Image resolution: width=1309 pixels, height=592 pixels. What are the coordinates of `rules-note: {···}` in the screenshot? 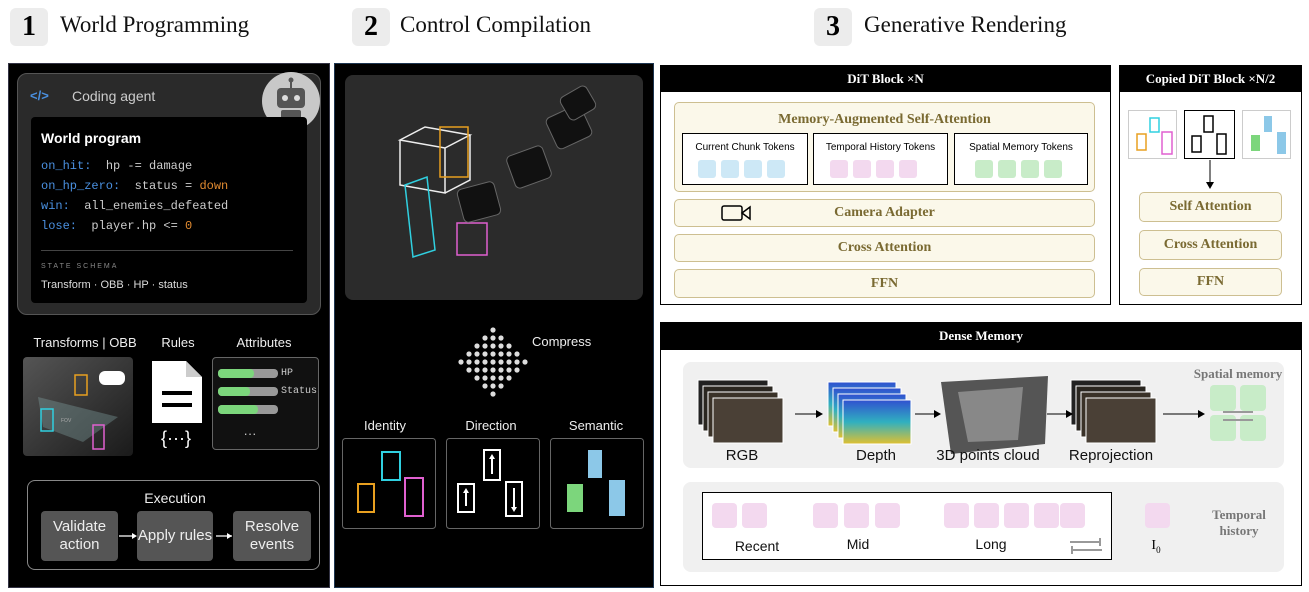 It's located at (176, 438).